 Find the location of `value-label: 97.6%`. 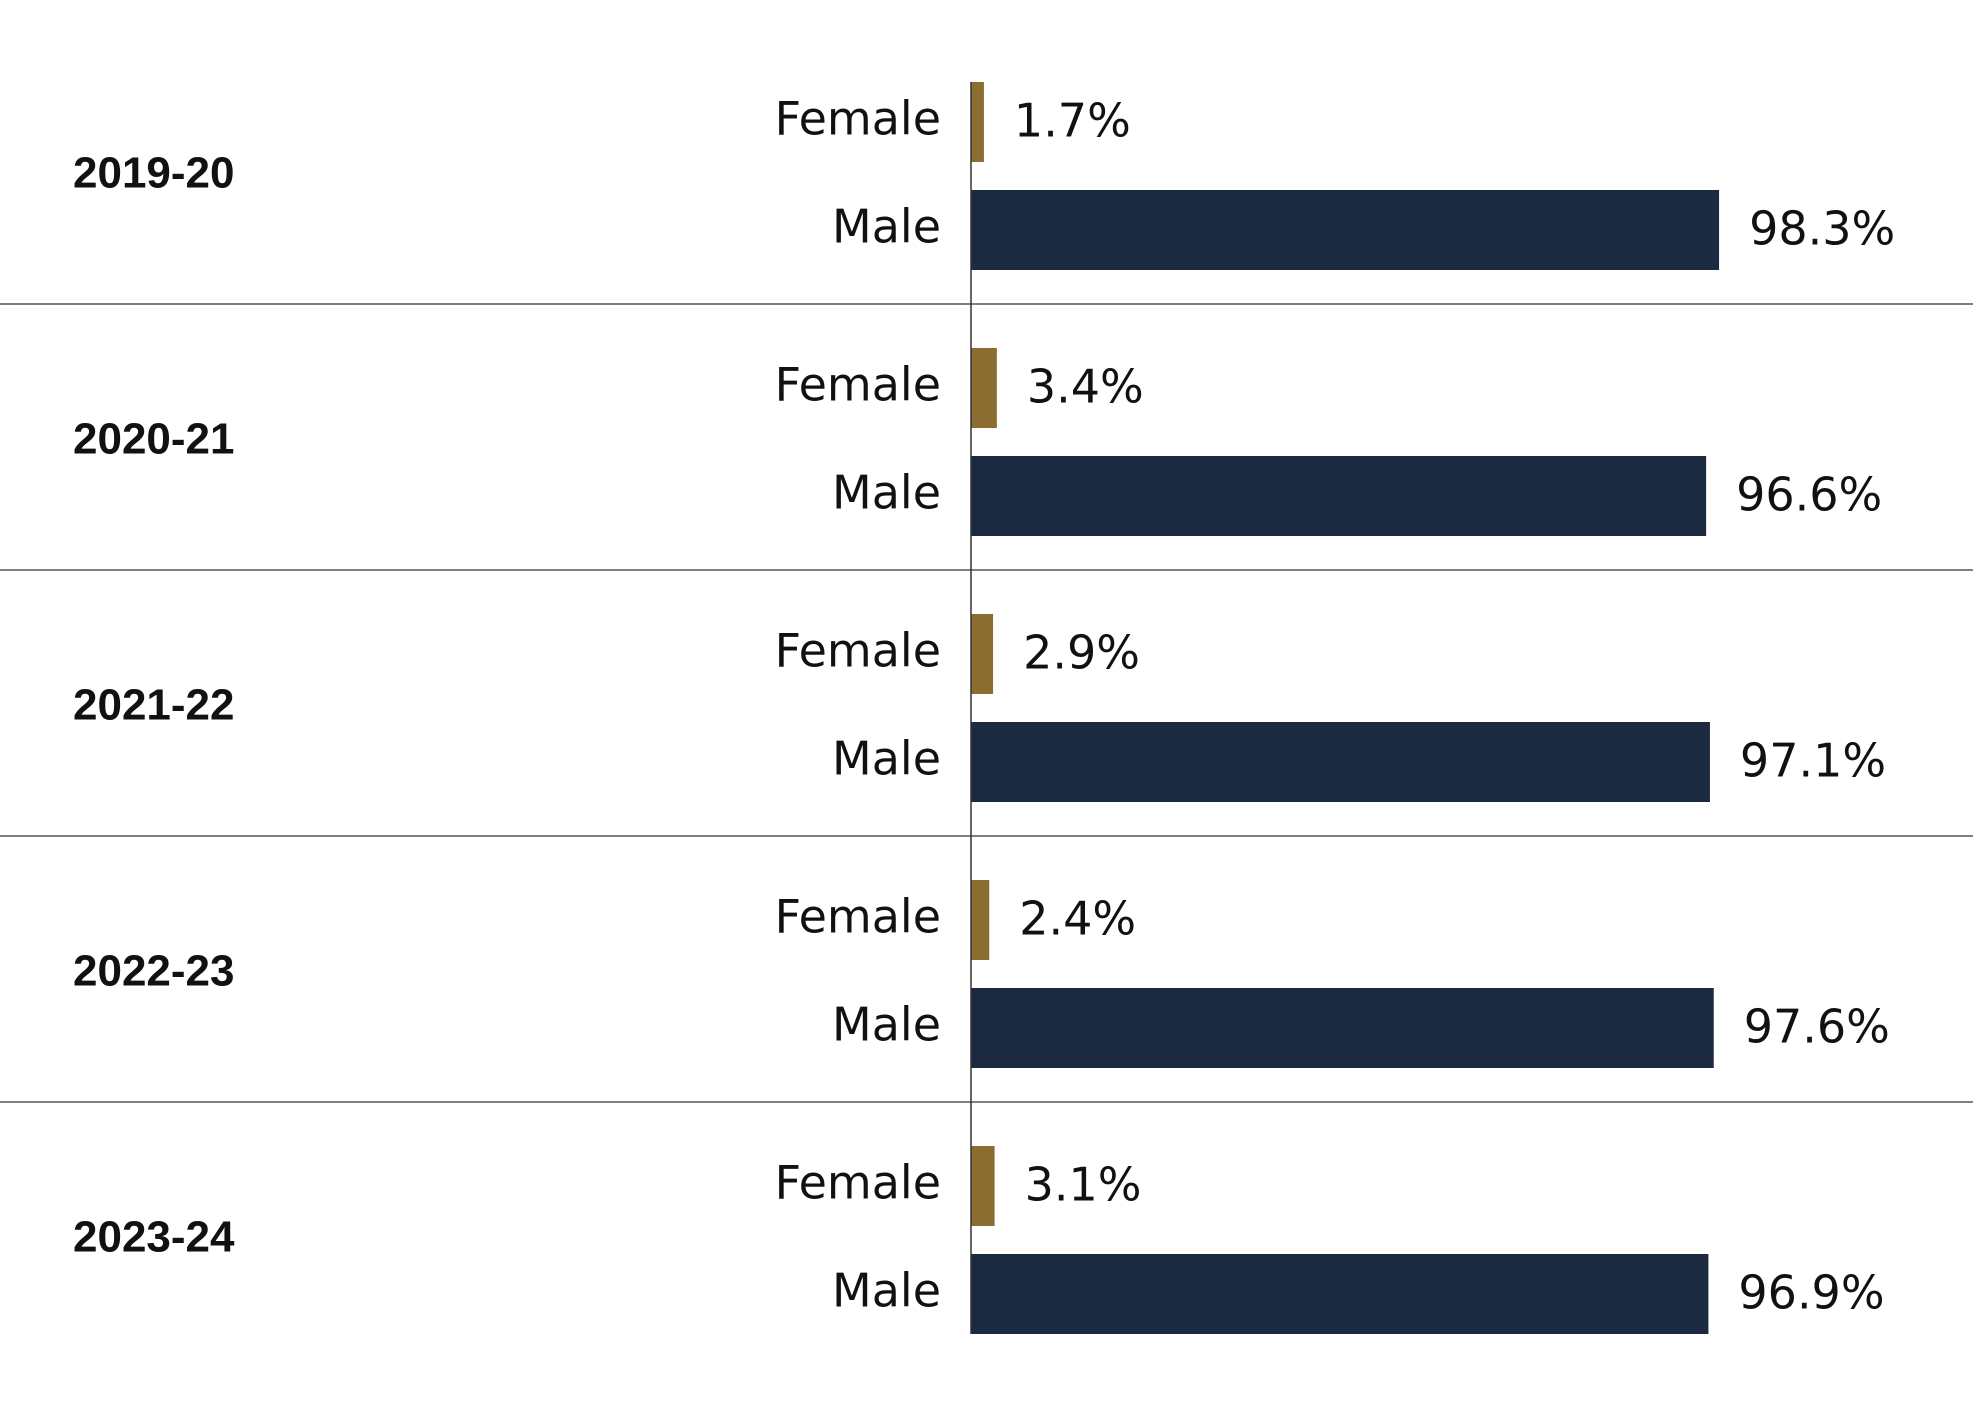

value-label: 97.6% is located at coordinates (1817, 1027).